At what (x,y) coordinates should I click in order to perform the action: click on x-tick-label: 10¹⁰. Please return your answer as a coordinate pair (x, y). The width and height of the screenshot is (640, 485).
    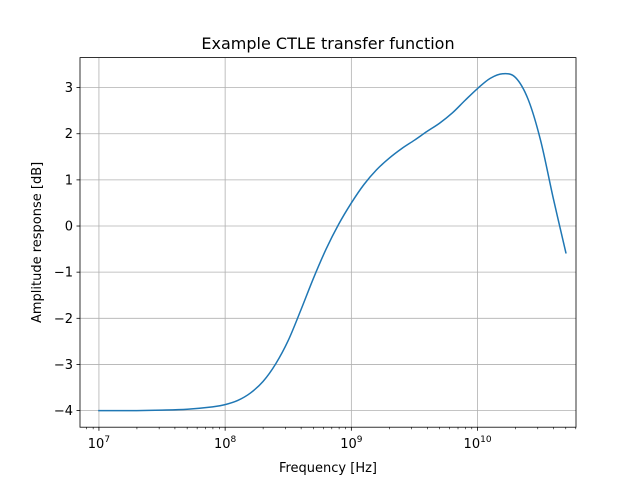
    Looking at the image, I should click on (478, 443).